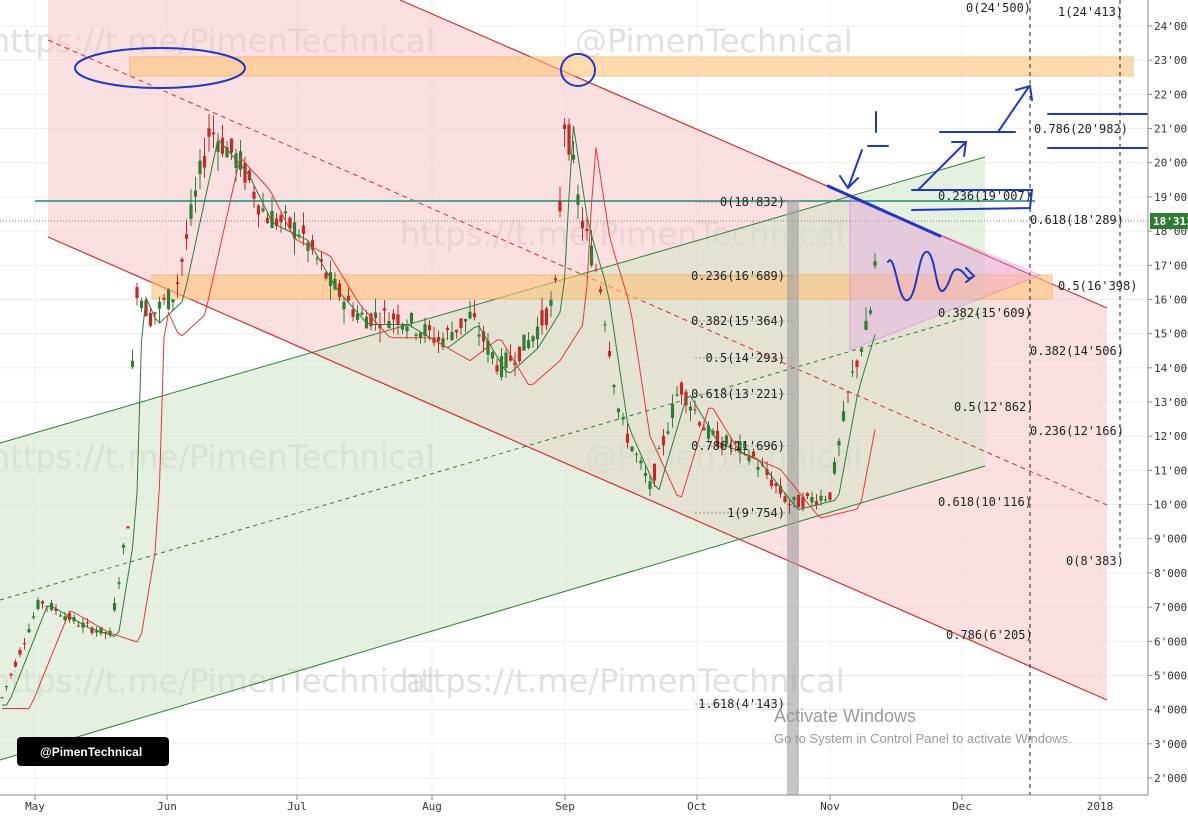 The height and width of the screenshot is (819, 1188). What do you see at coordinates (1171, 94) in the screenshot?
I see `y-tick-label: 22'000` at bounding box center [1171, 94].